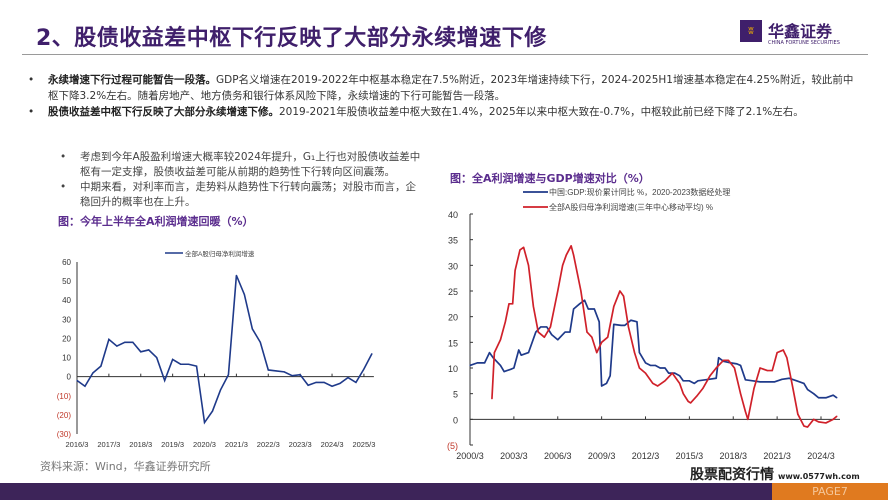 Image resolution: width=888 pixels, height=500 pixels. Describe the element at coordinates (800, 31) in the screenshot. I see `logo-name: 华鑫证券` at that location.